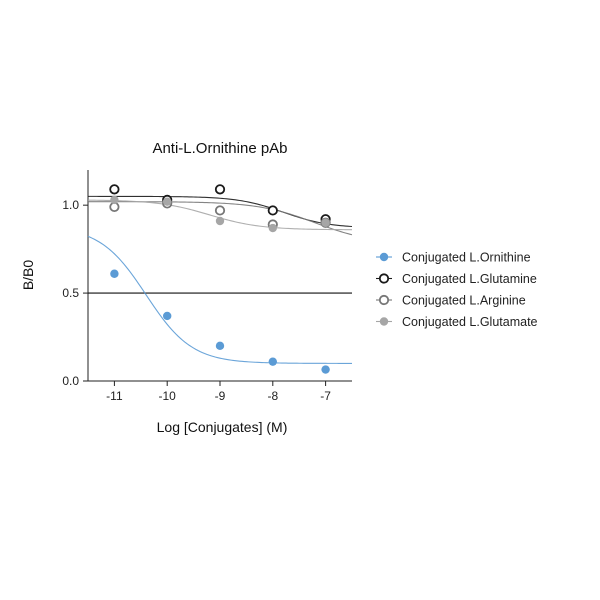  Describe the element at coordinates (114, 396) in the screenshot. I see `x-tick-label: -11` at that location.